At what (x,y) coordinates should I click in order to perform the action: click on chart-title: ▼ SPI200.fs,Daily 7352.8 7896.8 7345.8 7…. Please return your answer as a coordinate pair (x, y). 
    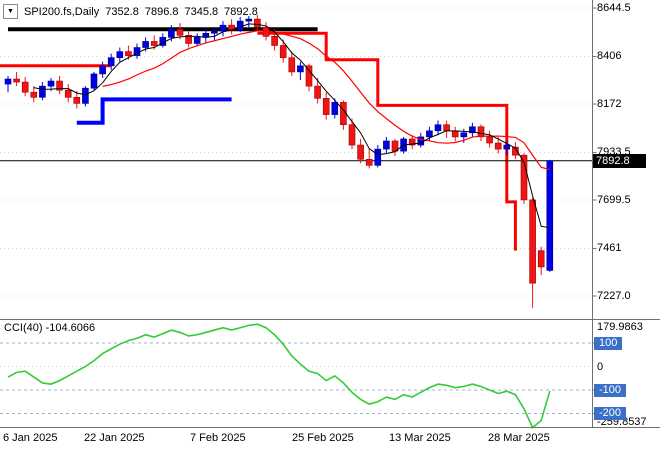
    Looking at the image, I should click on (130, 11).